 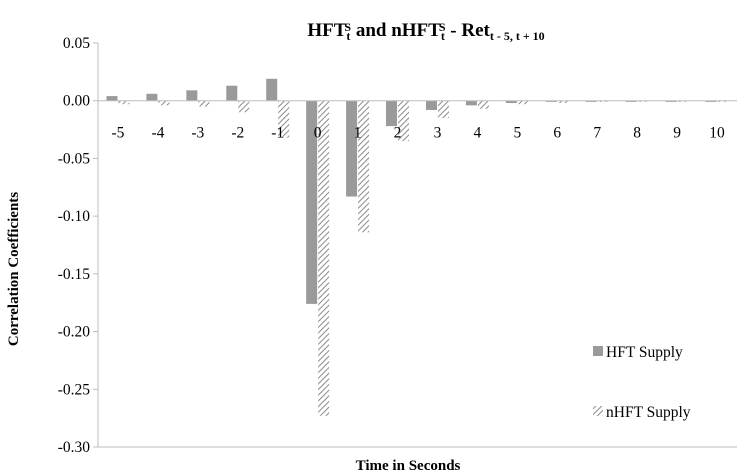 I want to click on x-tick-label: 1, so click(x=358, y=133).